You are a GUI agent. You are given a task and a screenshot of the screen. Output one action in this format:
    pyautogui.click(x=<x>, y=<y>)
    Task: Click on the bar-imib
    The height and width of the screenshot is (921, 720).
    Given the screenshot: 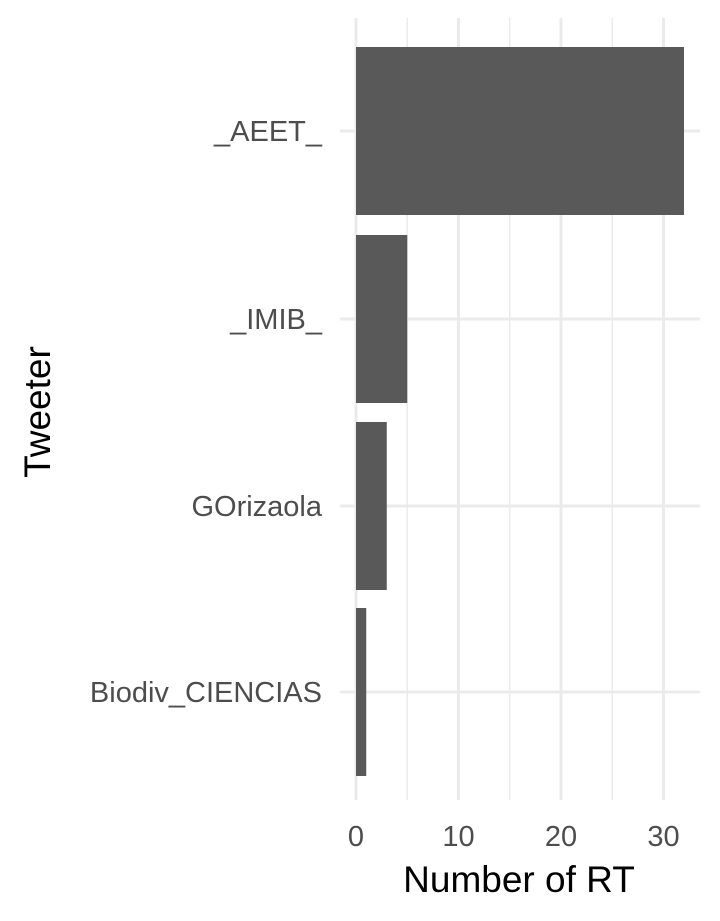 What is the action you would take?
    pyautogui.click(x=382, y=319)
    